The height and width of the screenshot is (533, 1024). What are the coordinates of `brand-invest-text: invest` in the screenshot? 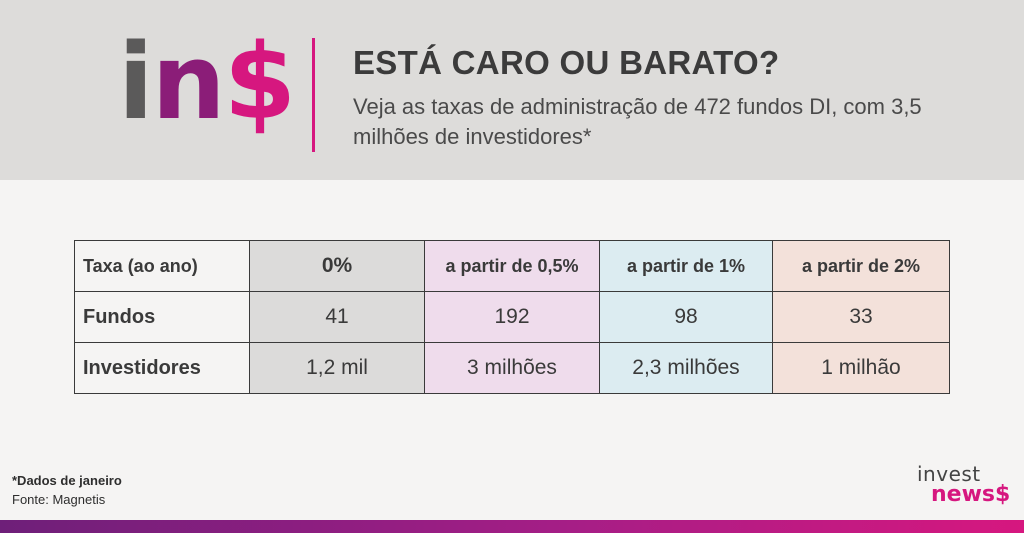 It's located at (949, 474).